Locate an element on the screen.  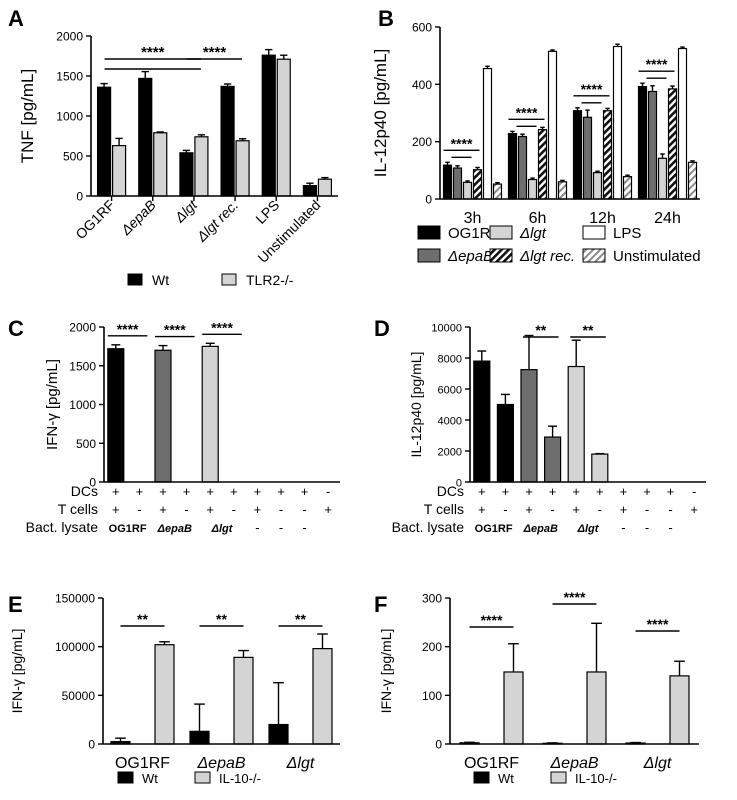
y-tick-label: 4000 is located at coordinates (450, 422).